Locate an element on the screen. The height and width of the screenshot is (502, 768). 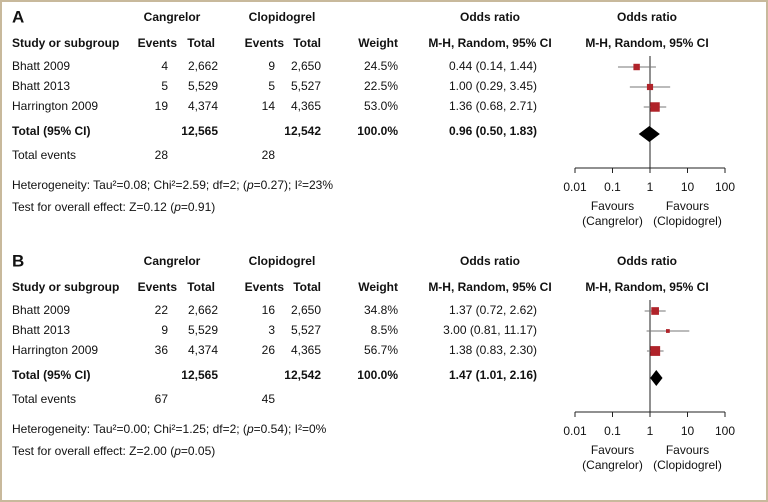
events: 3 is located at coordinates (271, 330).